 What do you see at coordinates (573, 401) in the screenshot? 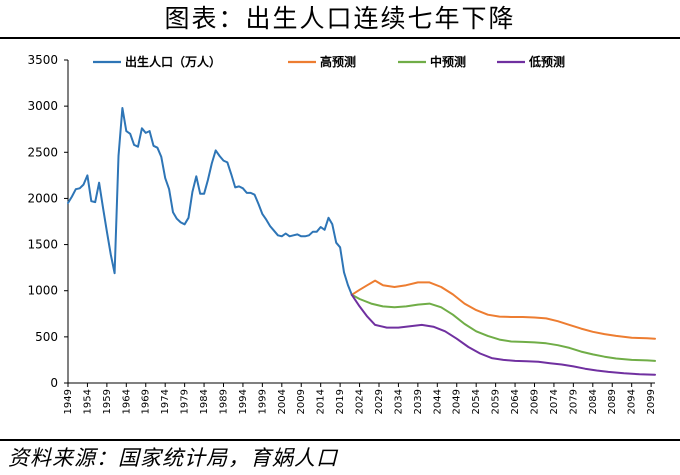
I see `x-tick-label: 2079` at bounding box center [573, 401].